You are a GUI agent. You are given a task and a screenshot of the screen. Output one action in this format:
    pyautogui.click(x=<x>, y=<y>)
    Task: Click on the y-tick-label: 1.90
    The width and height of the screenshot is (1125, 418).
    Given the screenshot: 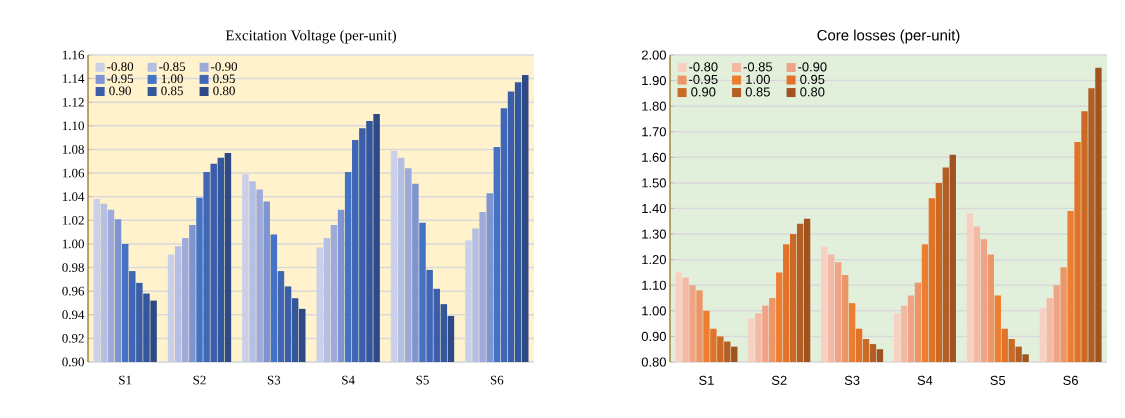 What is the action you would take?
    pyautogui.click(x=654, y=80)
    